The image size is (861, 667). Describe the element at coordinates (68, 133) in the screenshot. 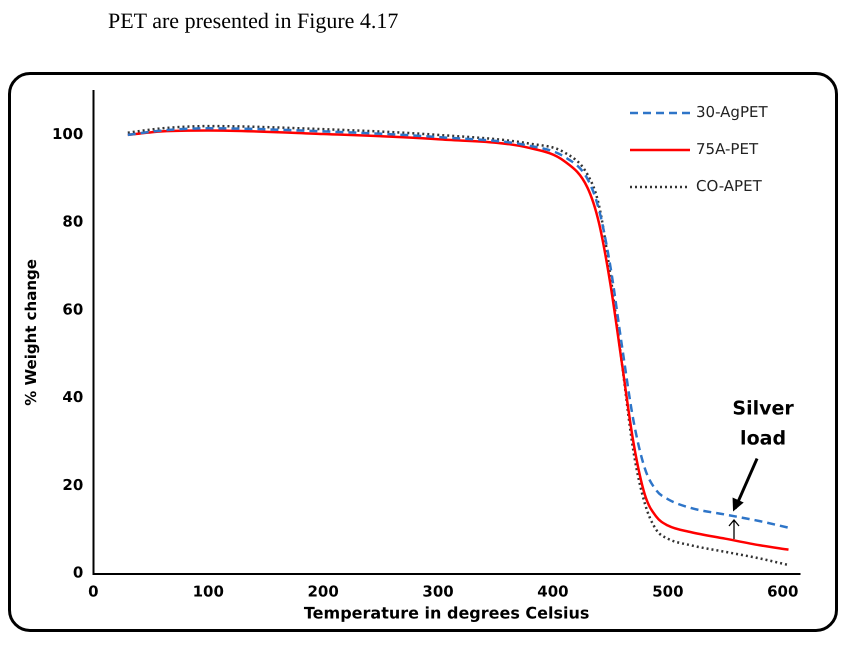

I see `y-tick-label: 100` at that location.